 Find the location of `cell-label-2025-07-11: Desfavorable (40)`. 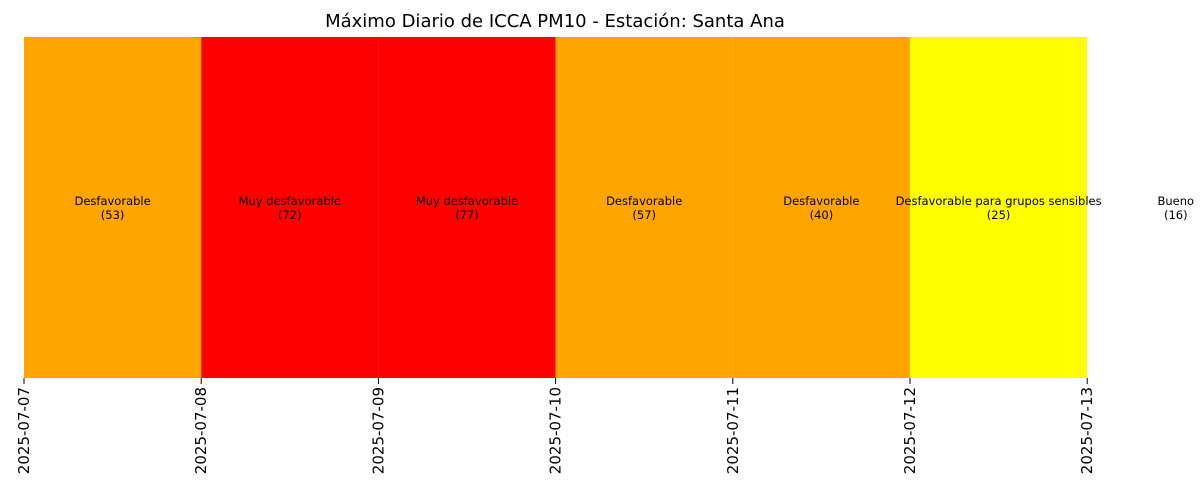

cell-label-2025-07-11: Desfavorable (40) is located at coordinates (821, 208).